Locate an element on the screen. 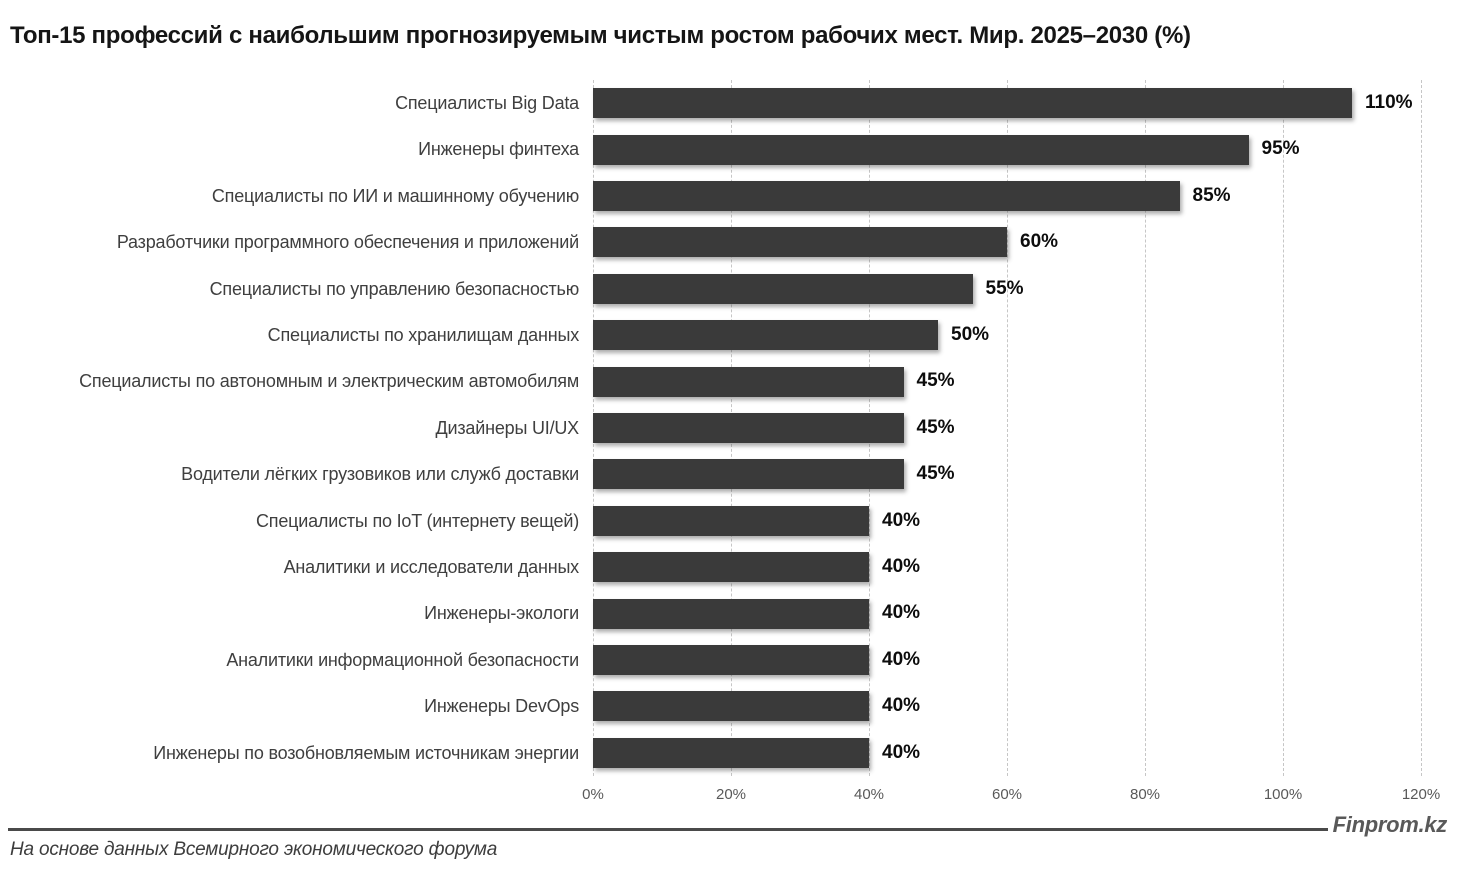 This screenshot has height=871, width=1458. bar-row: Аналитики и исследователи данных 40% is located at coordinates (852, 567).